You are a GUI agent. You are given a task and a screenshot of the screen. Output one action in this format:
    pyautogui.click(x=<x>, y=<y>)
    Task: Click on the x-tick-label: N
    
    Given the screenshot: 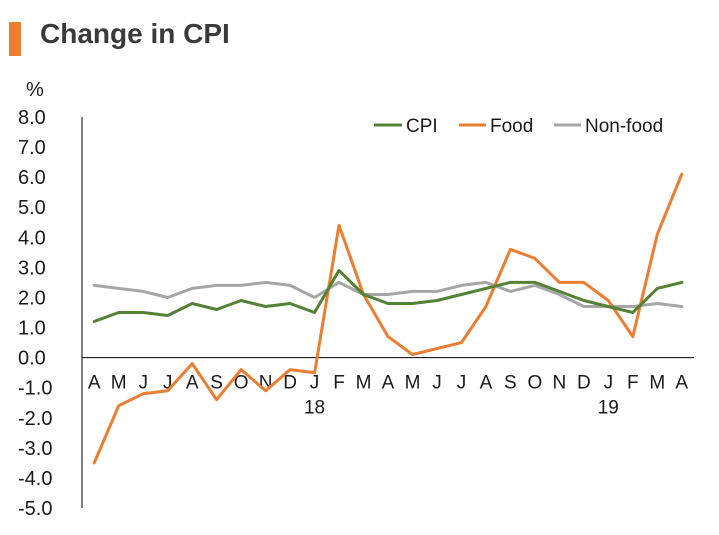 What is the action you would take?
    pyautogui.click(x=559, y=383)
    